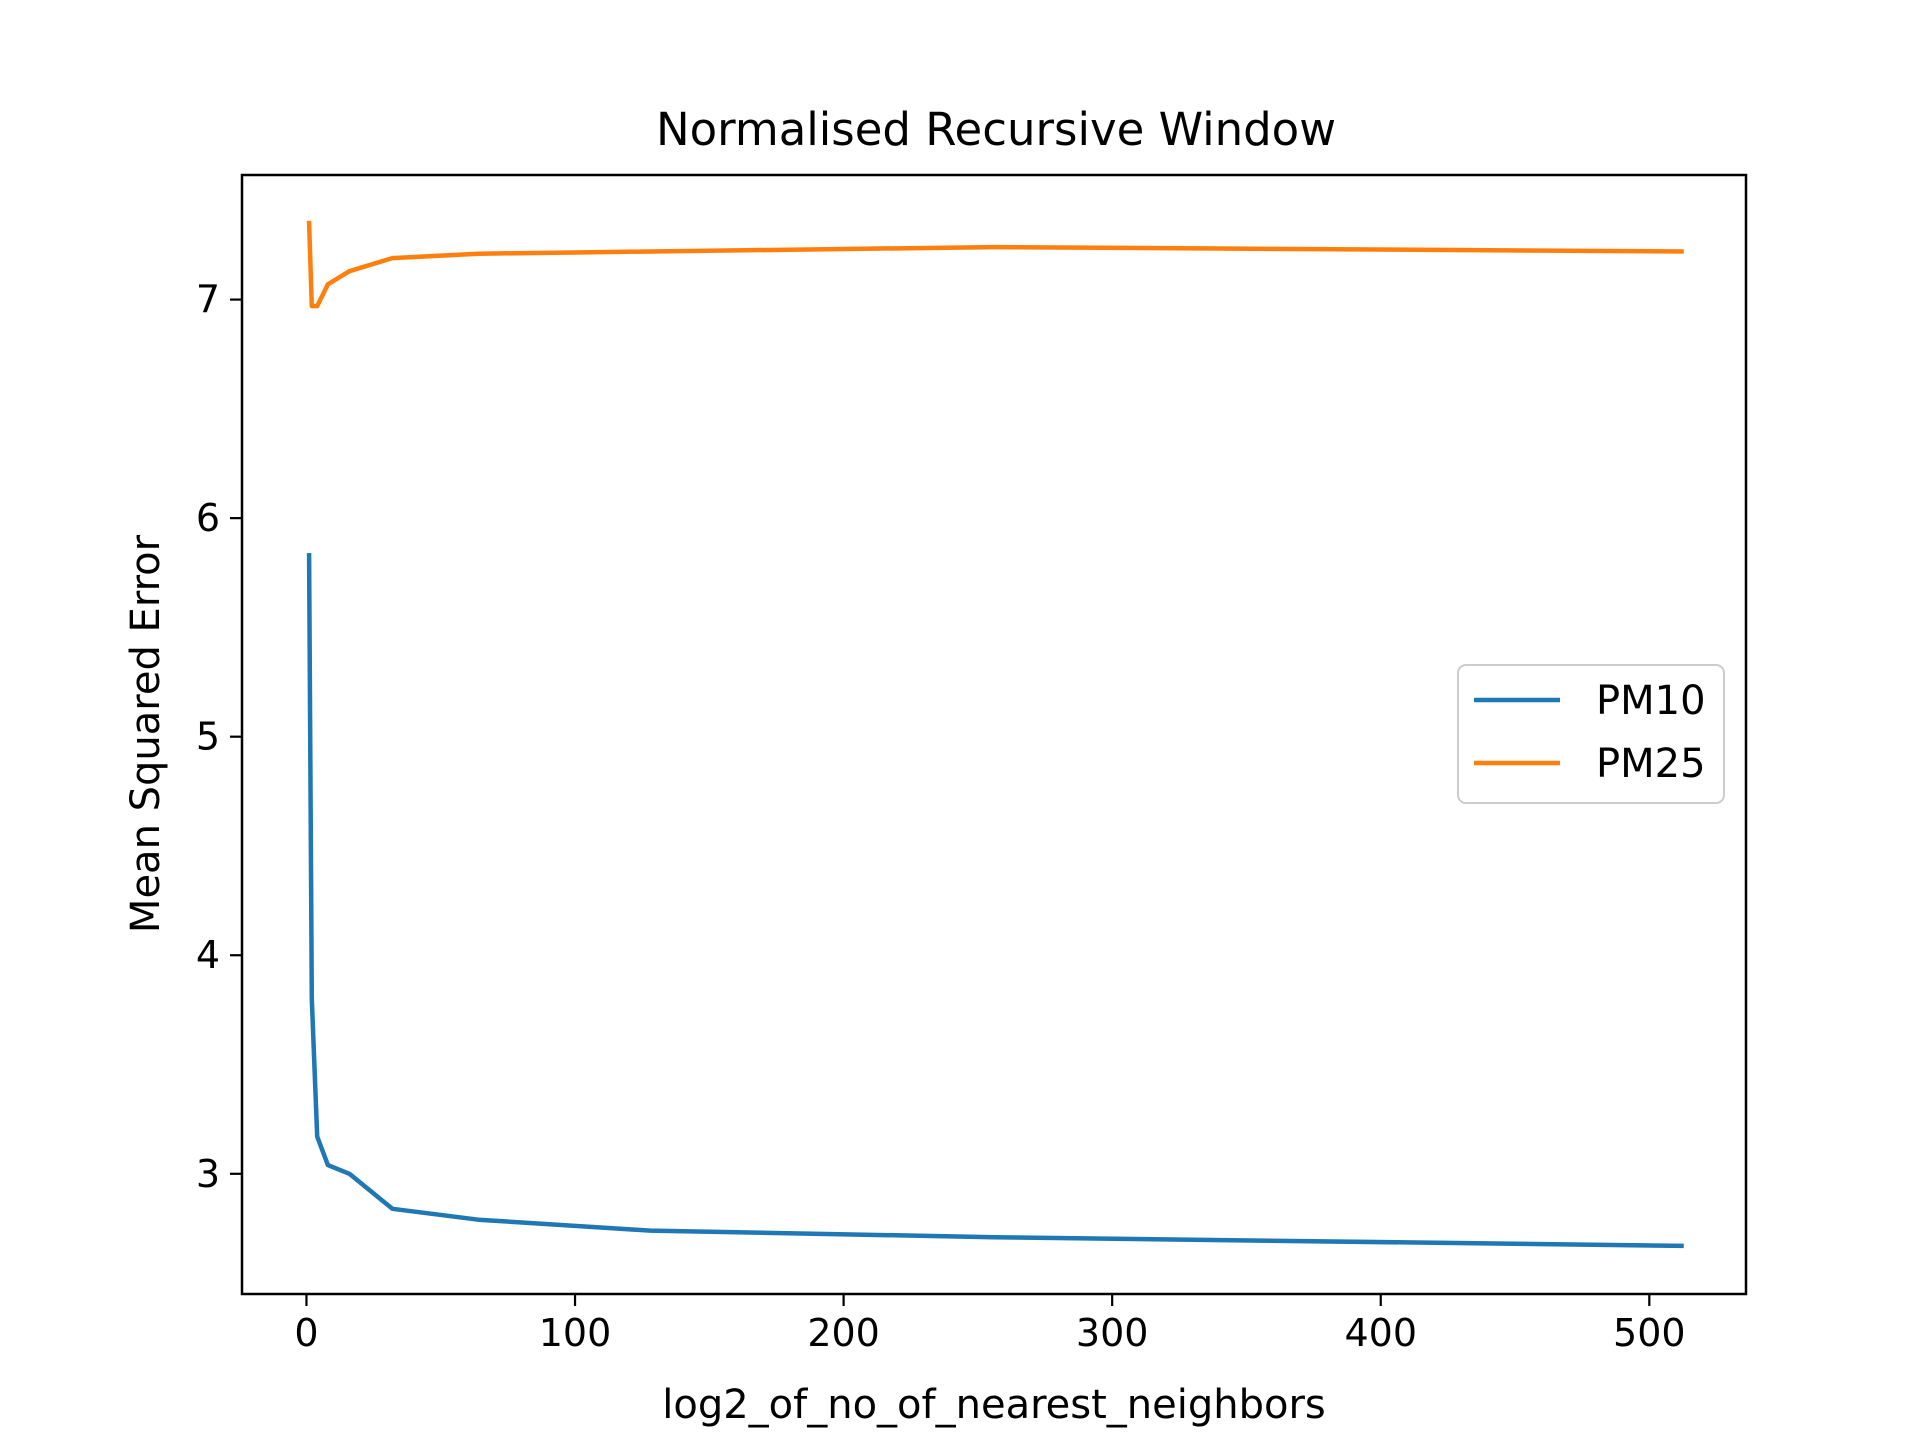 This screenshot has height=1445, width=1920. I want to click on x-tick-label: 400, so click(1380, 1333).